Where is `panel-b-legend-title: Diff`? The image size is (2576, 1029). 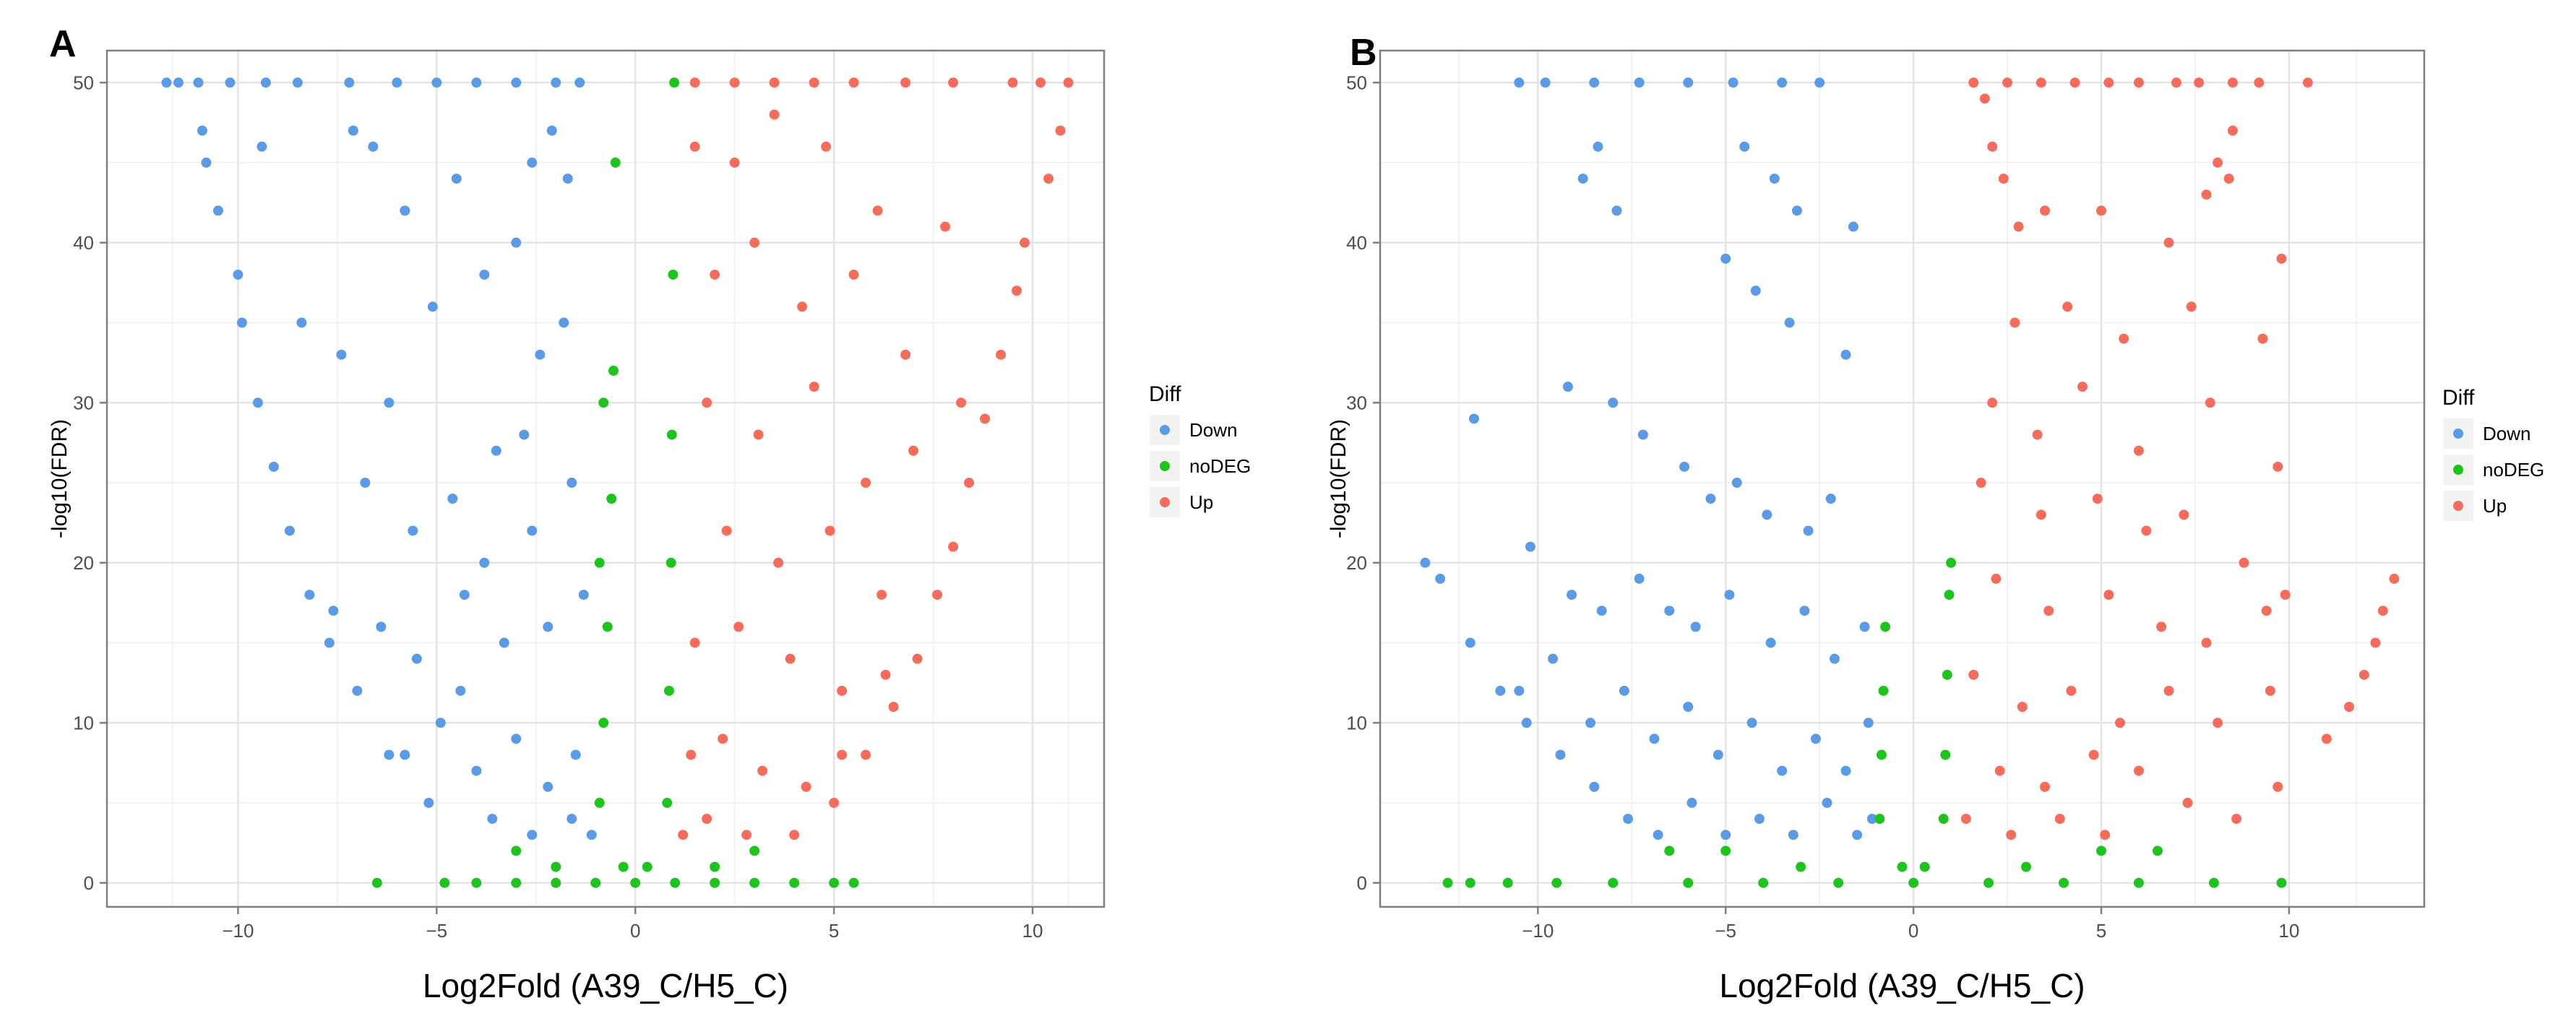 panel-b-legend-title: Diff is located at coordinates (2458, 398).